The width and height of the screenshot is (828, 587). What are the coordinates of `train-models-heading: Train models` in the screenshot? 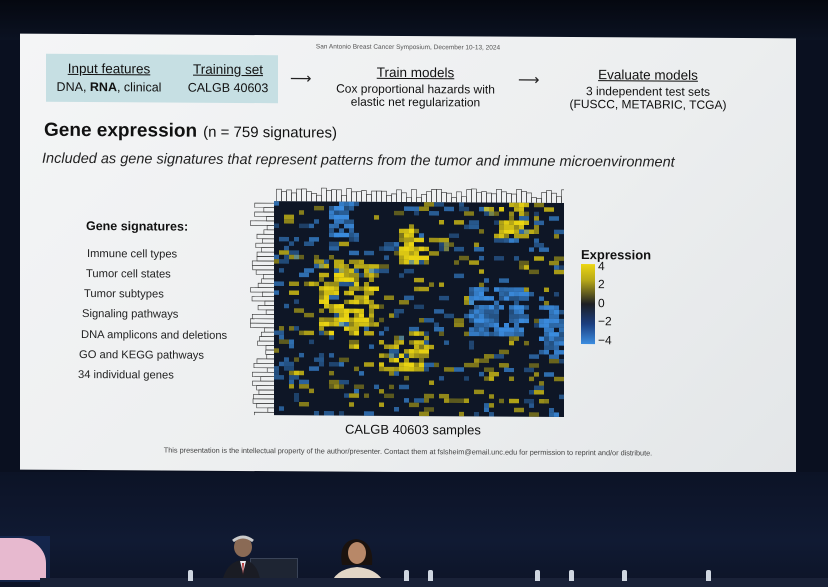 It's located at (415, 72).